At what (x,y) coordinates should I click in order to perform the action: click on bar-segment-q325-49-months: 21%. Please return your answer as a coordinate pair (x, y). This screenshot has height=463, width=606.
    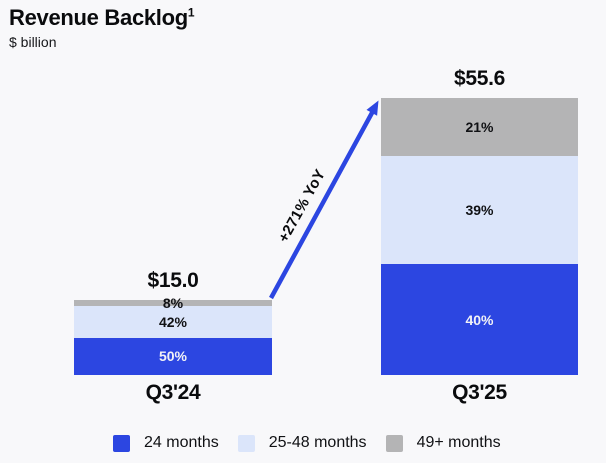
    Looking at the image, I should click on (479, 127).